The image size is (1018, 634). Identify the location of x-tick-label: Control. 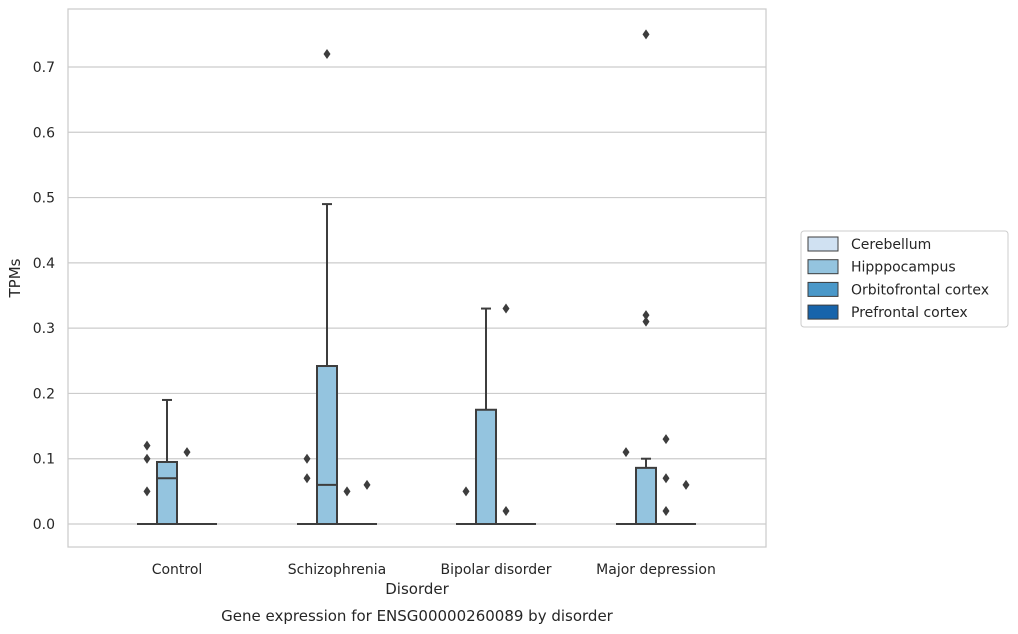
(177, 570).